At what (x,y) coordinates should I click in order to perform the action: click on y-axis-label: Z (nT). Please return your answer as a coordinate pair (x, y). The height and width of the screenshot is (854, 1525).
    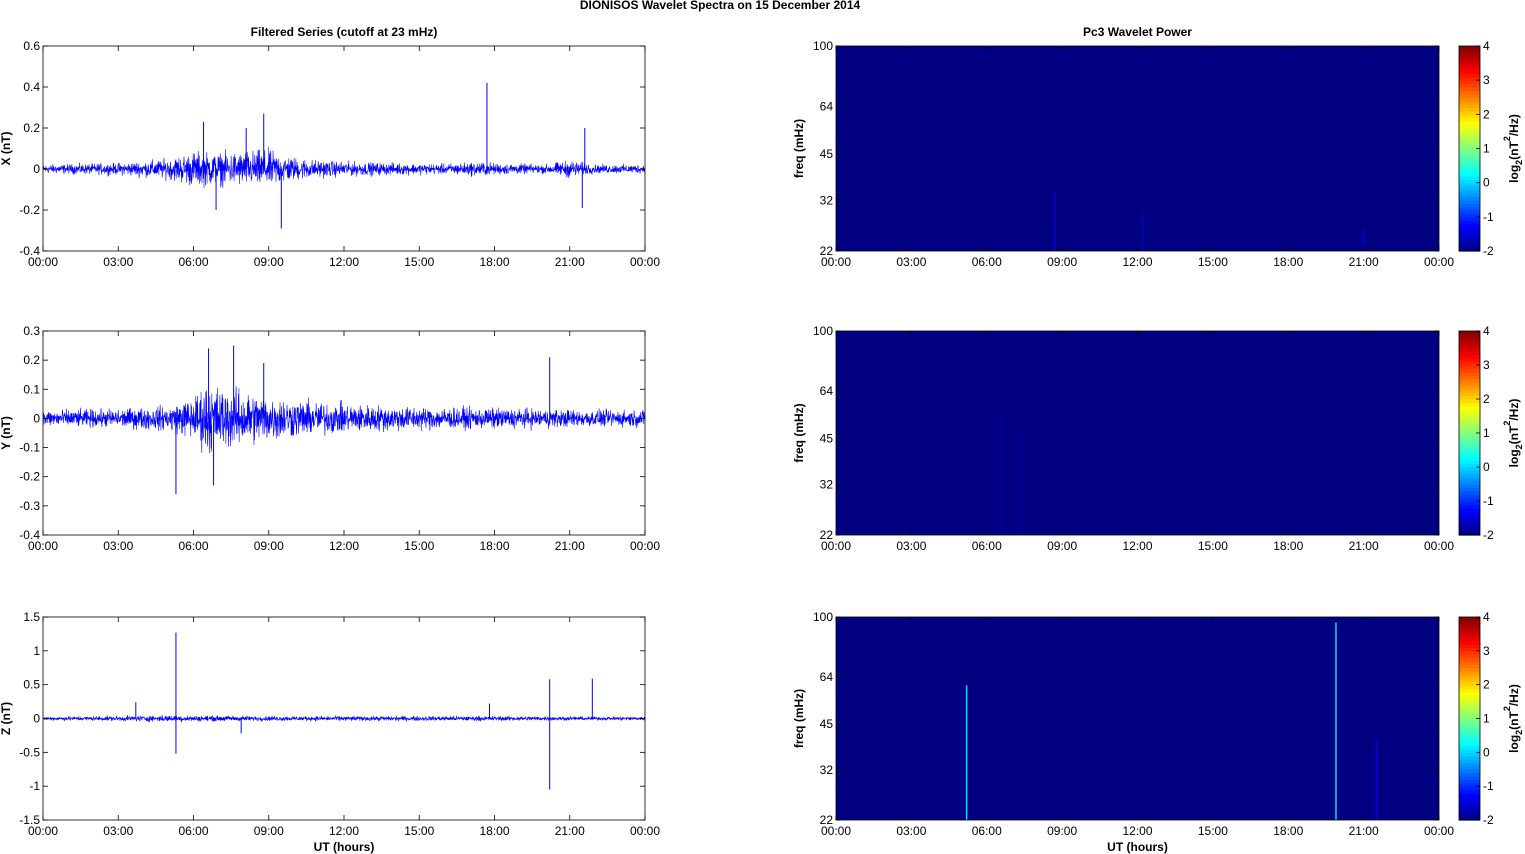
    Looking at the image, I should click on (6, 718).